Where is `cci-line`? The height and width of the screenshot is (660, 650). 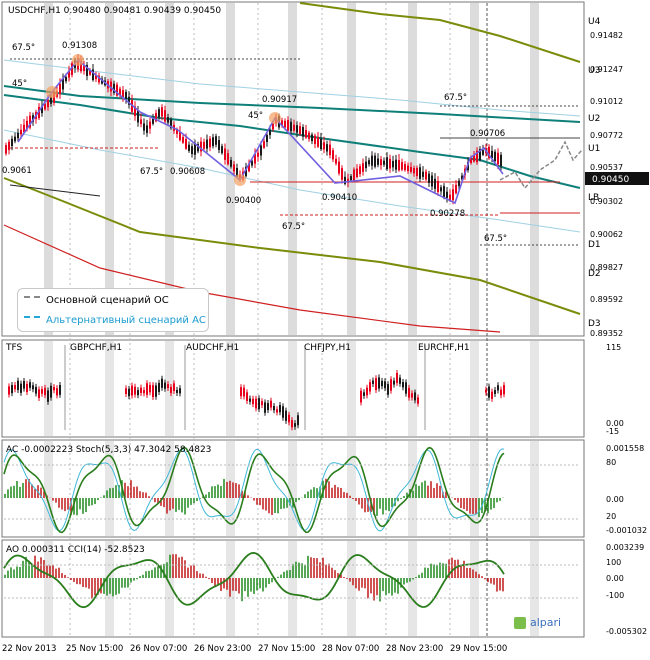
cci-line is located at coordinates (254, 580).